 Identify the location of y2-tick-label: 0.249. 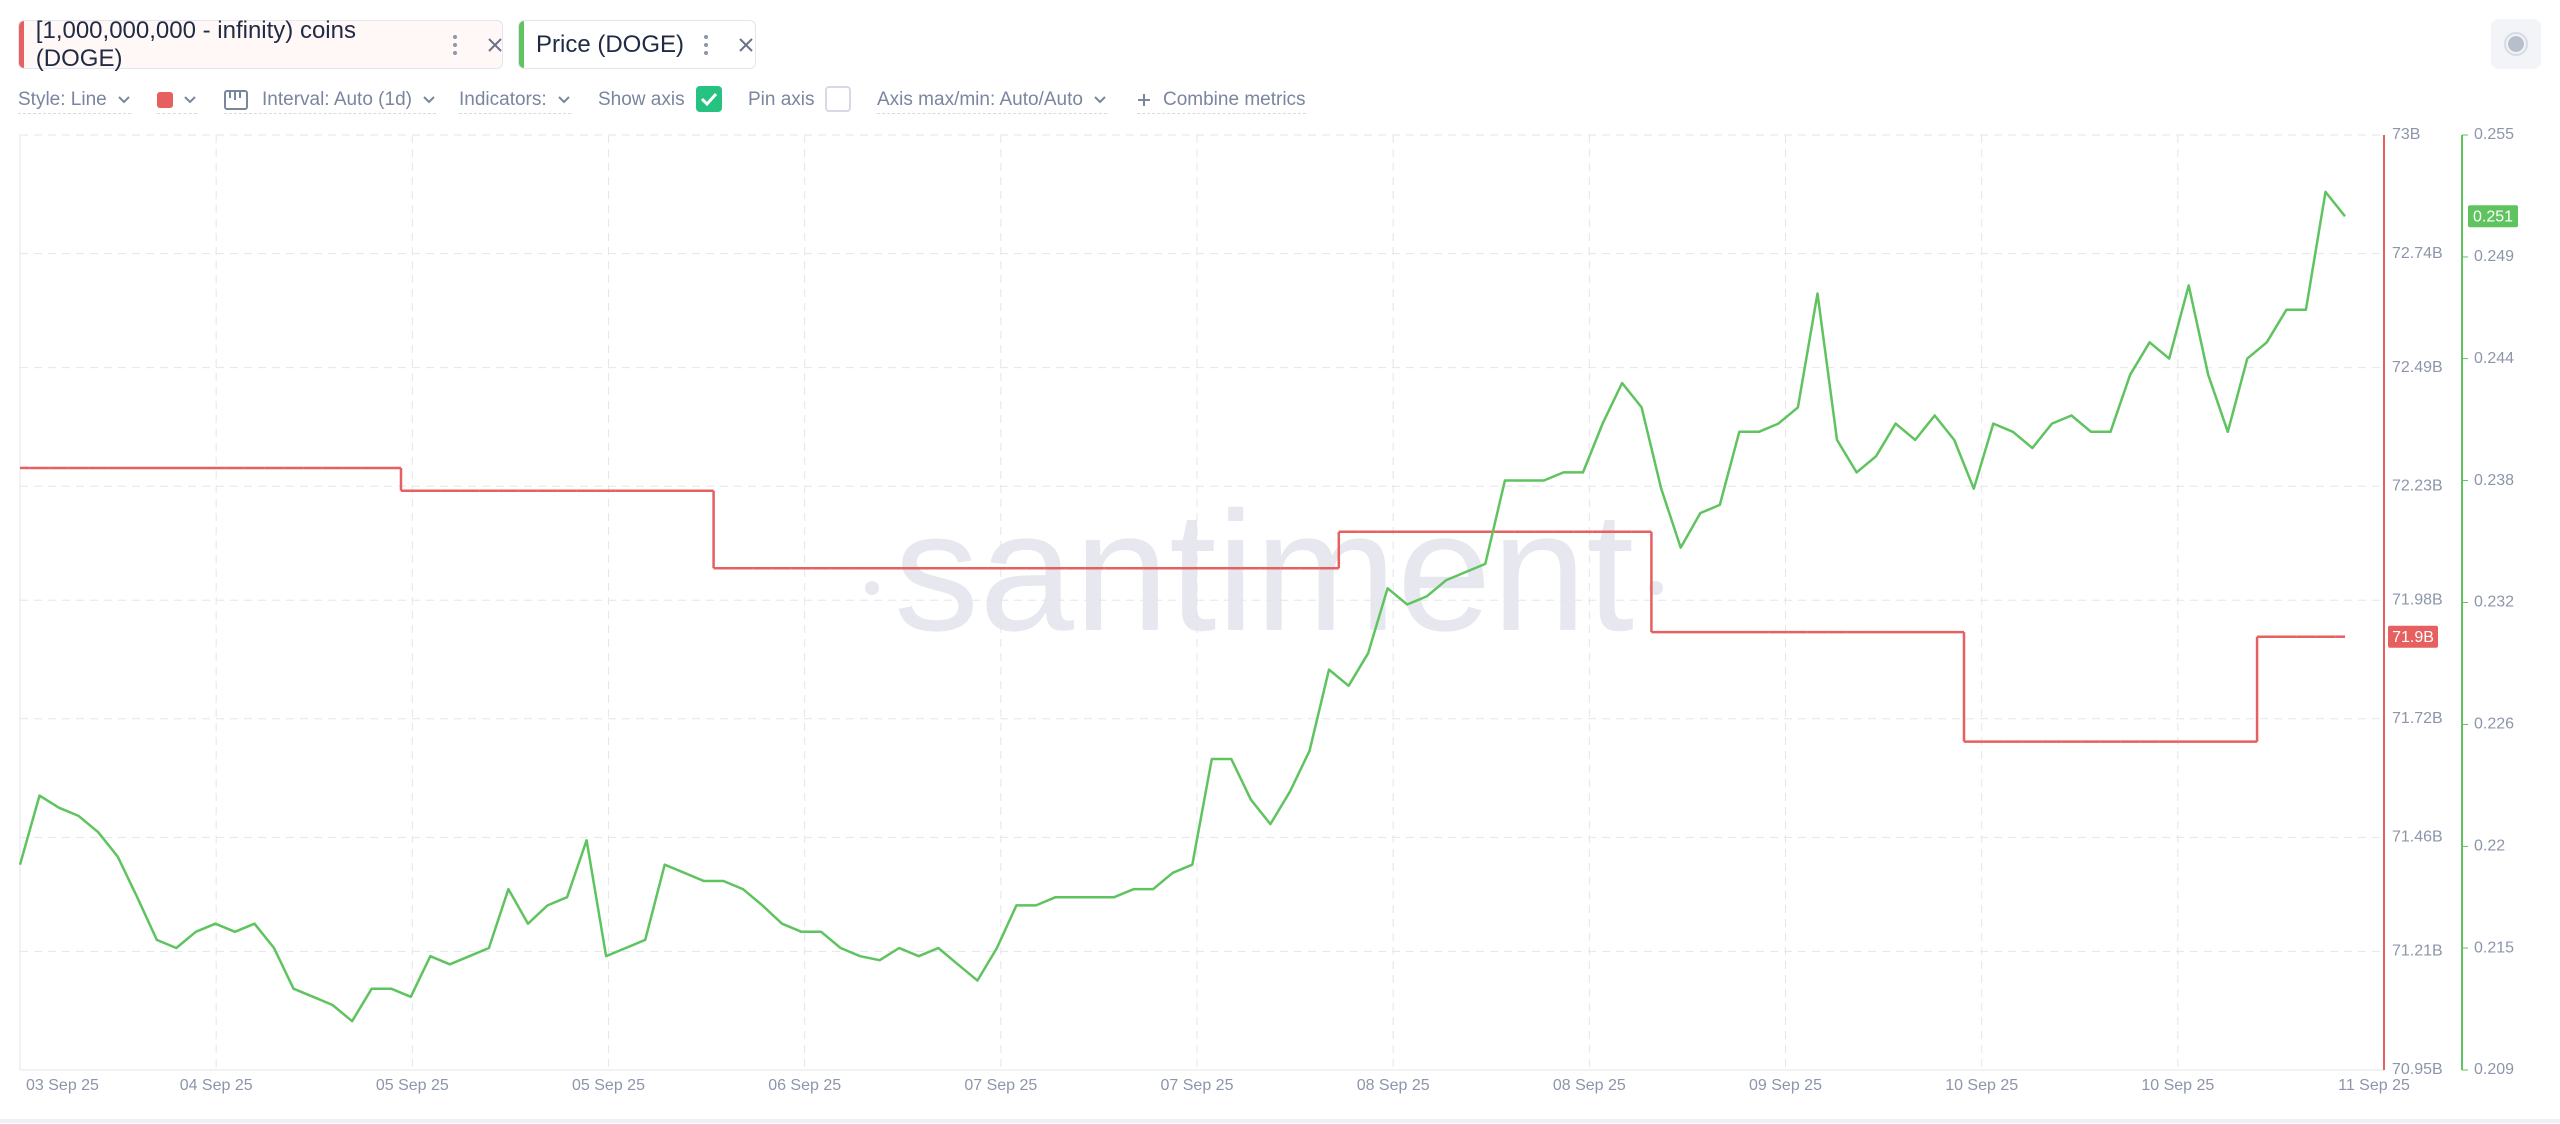
(2494, 256).